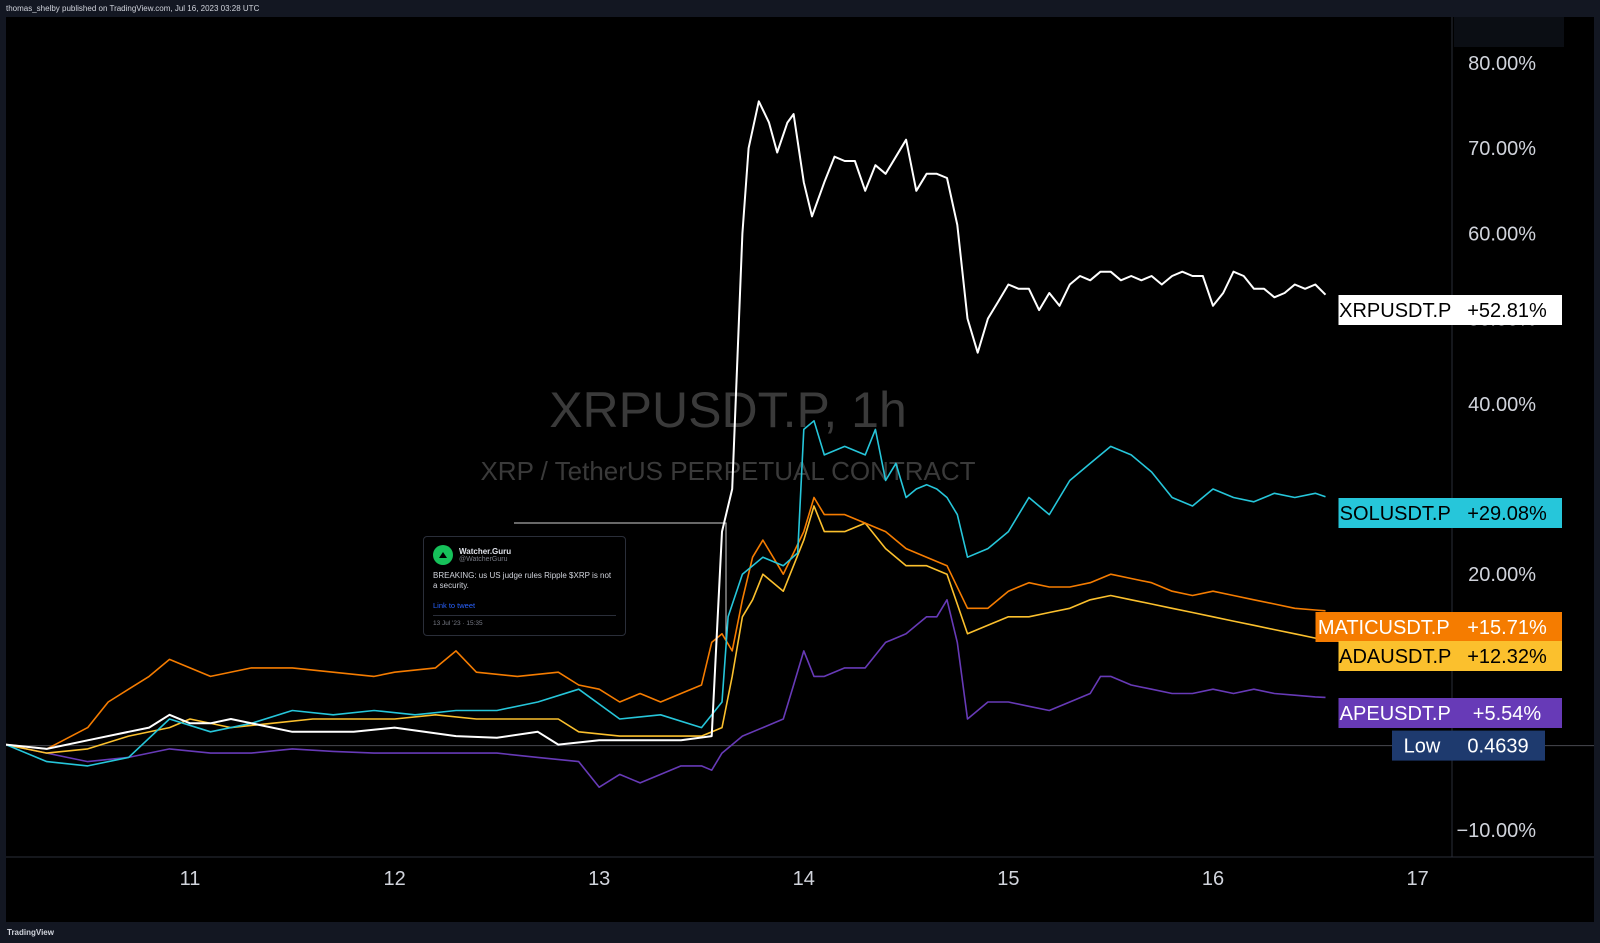  I want to click on price-axis-header, so click(1509, 32).